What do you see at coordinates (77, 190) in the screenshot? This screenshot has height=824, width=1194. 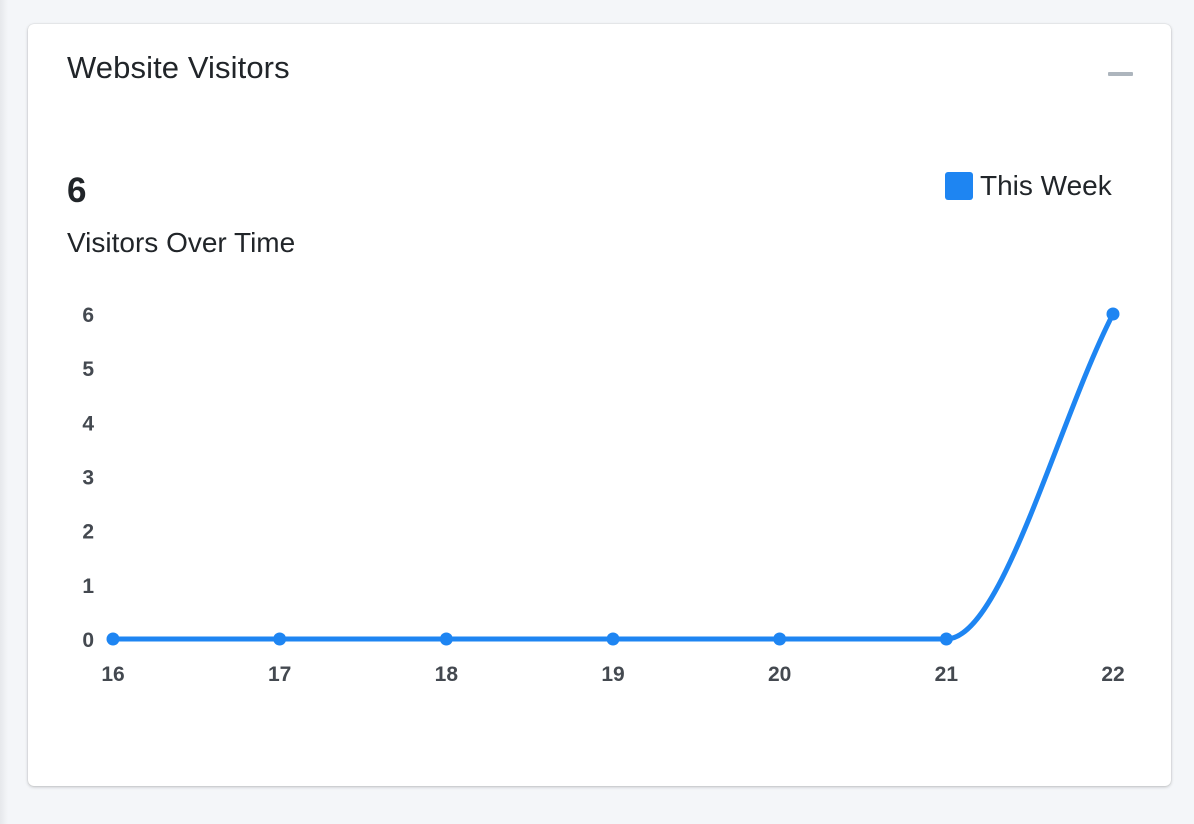 I see `visitor-count: 6` at bounding box center [77, 190].